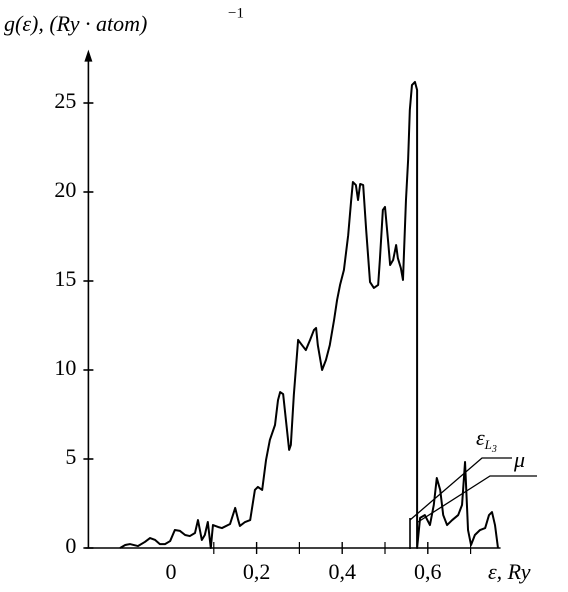 Image resolution: width=568 pixels, height=592 pixels. Describe the element at coordinates (428, 571) in the screenshot. I see `x-tick-label: 0,6` at that location.